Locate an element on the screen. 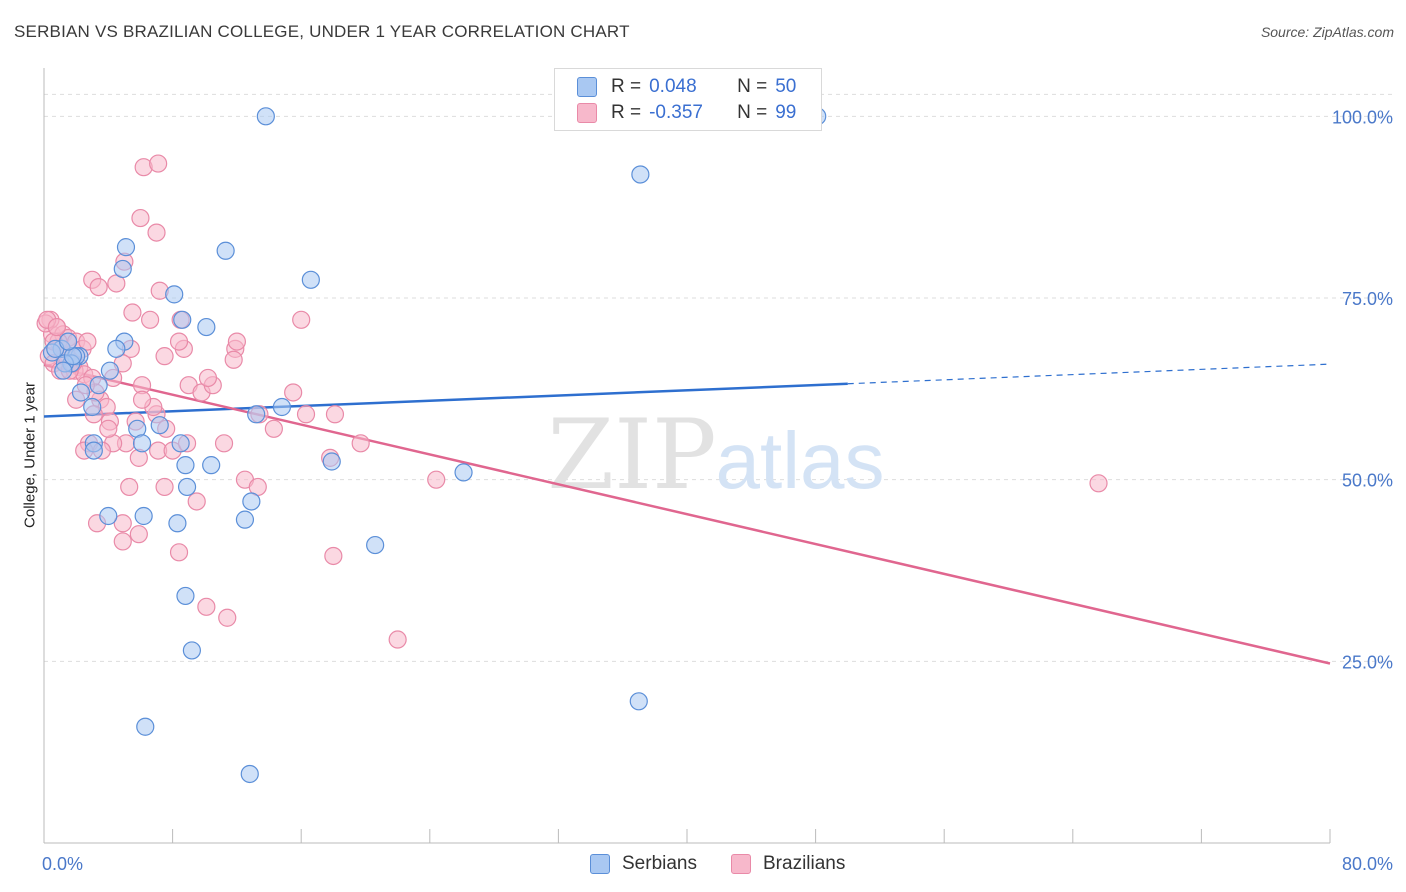 The height and width of the screenshot is (892, 1406). stats-legend: R = 0.048 N = 50 R = -0.357 N = 99 is located at coordinates (688, 99).